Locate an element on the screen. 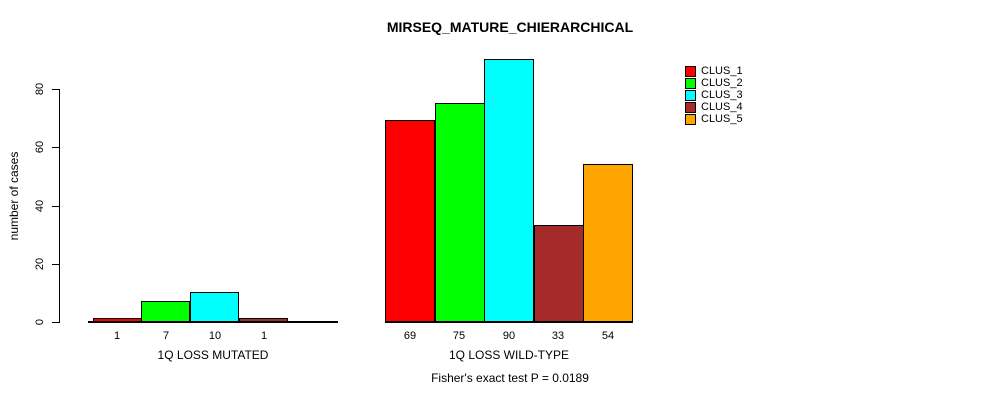 The image size is (990, 400). x-group-label: 1Q LOSS MUTATED is located at coordinates (213, 355).